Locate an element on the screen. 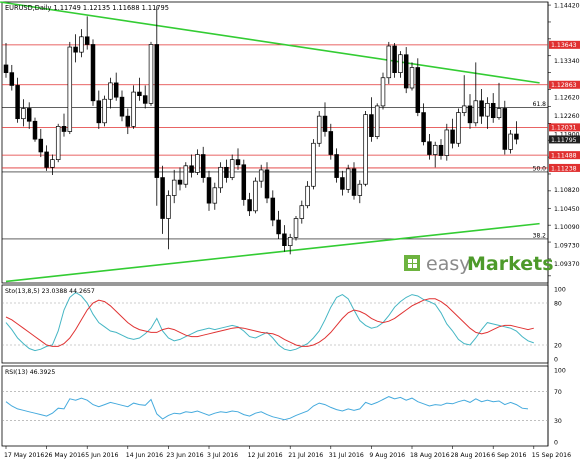 The height and width of the screenshot is (464, 580). price-highlight-label: 1.12031 is located at coordinates (564, 128).